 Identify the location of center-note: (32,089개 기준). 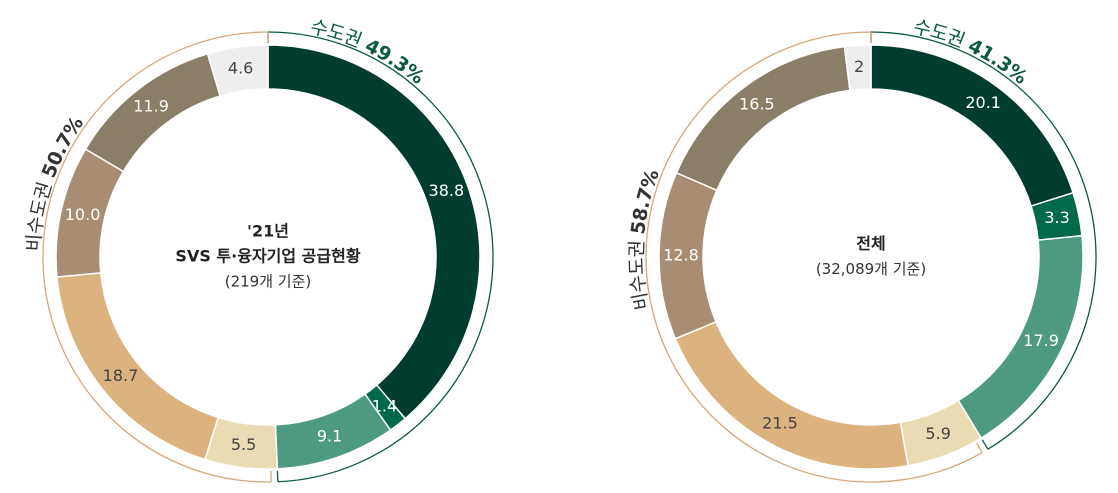
(871, 269).